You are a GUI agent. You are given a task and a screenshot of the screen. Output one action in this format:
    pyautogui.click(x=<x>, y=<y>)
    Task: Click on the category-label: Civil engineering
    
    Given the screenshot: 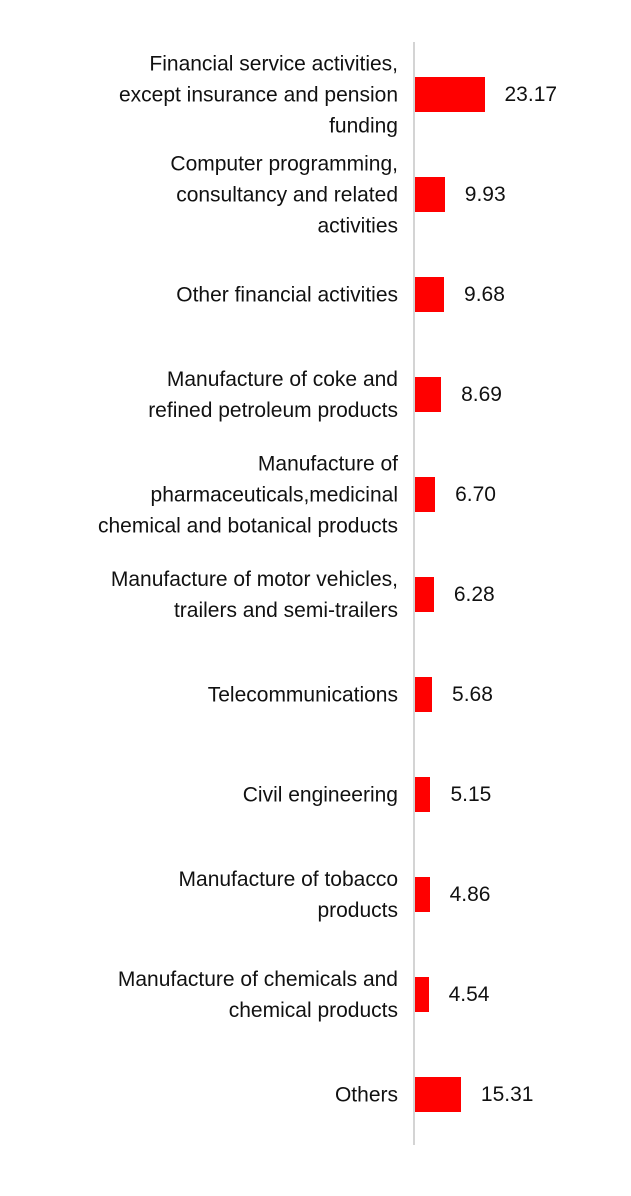 What is the action you would take?
    pyautogui.click(x=320, y=795)
    